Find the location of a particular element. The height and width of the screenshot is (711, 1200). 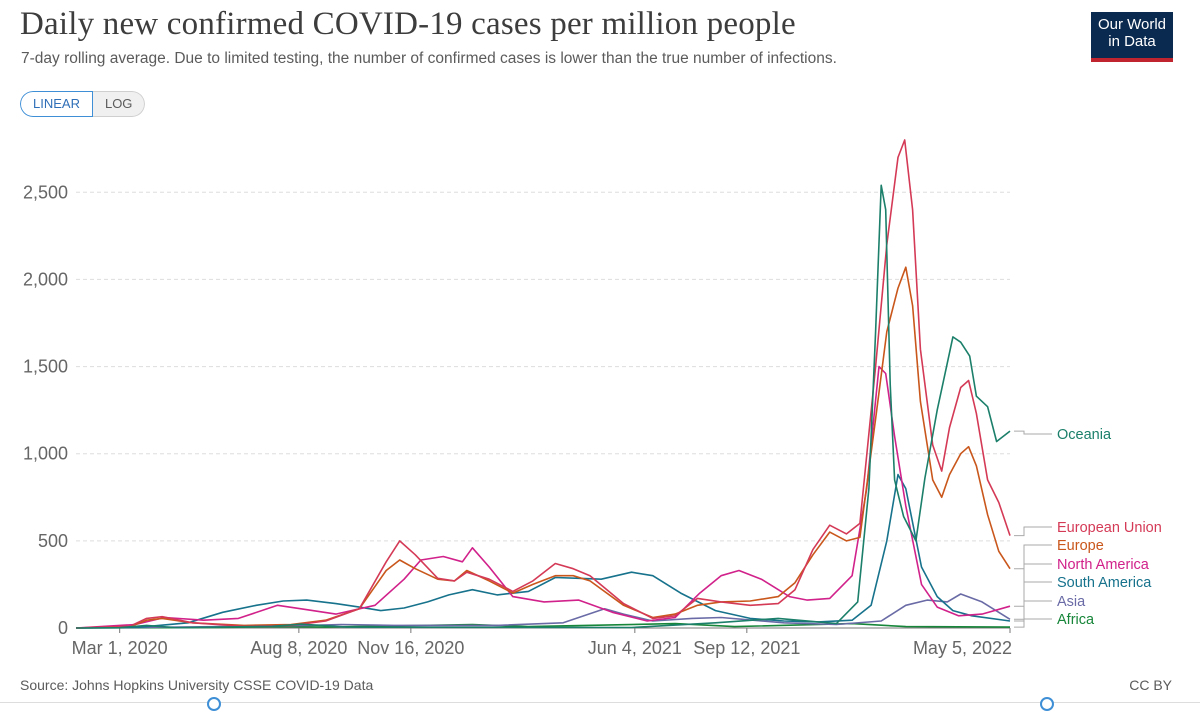

series-label: Oceania is located at coordinates (1084, 435).